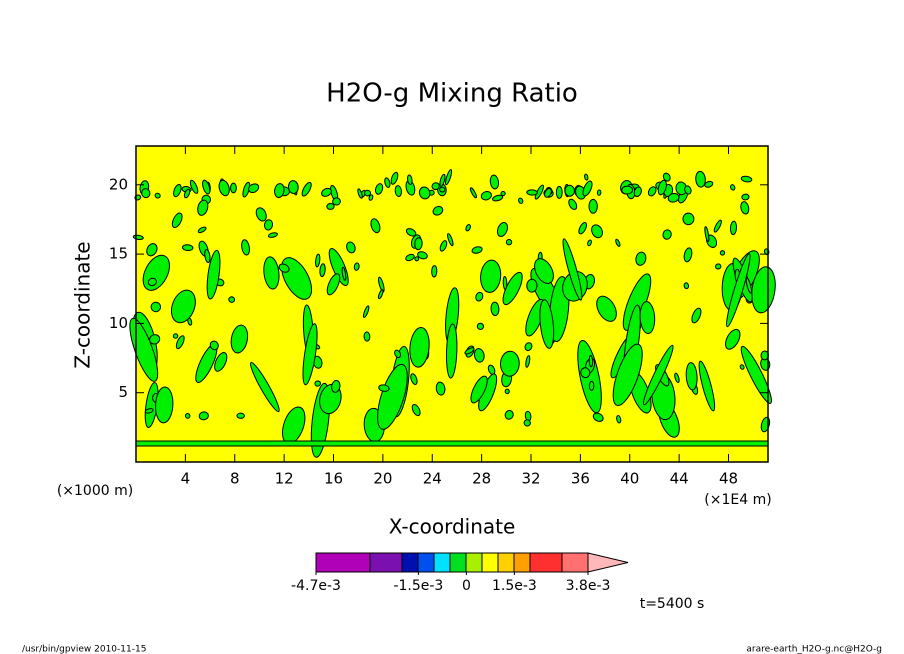 Image resolution: width=904 pixels, height=654 pixels. Describe the element at coordinates (432, 479) in the screenshot. I see `x-tick-label: 24` at that location.